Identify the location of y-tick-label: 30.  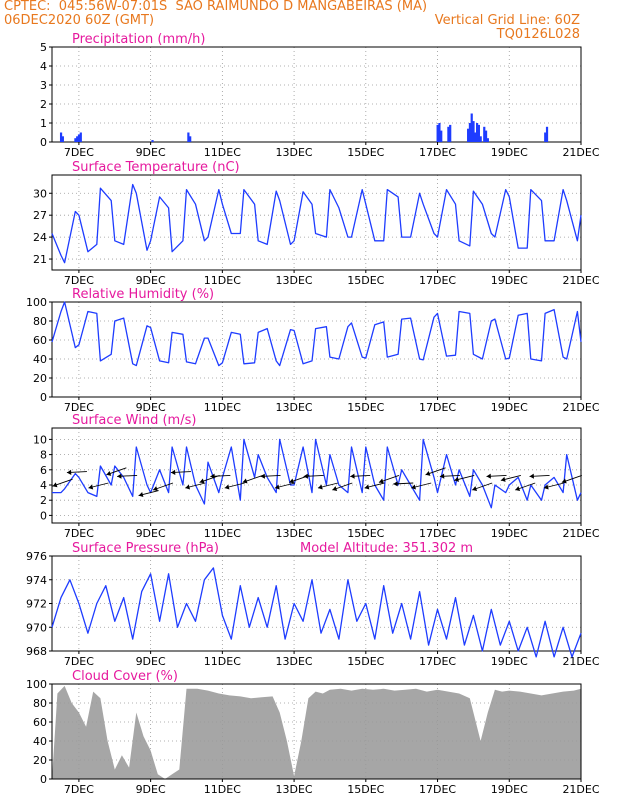
(40, 193).